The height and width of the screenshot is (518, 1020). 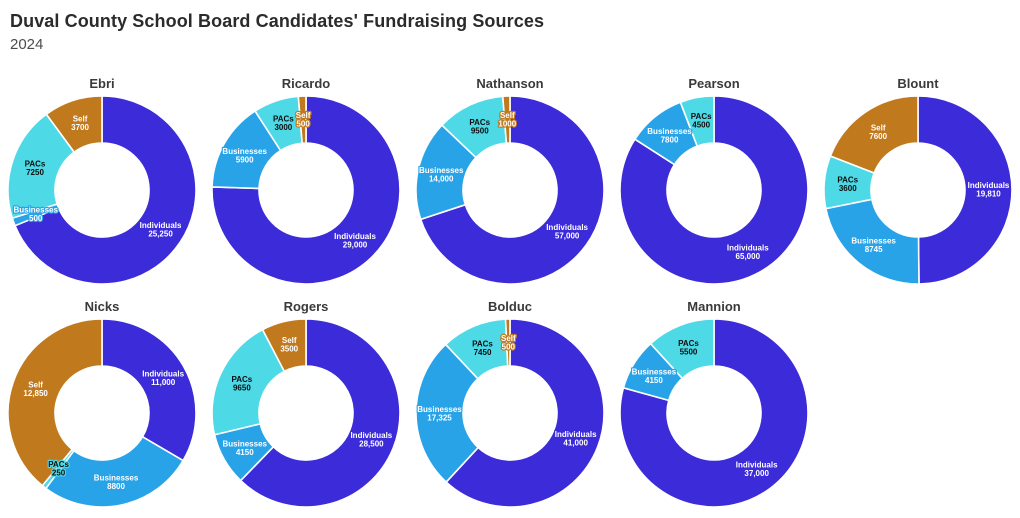 I want to click on slice-label-bolduc-self: Self 500, so click(x=508, y=343).